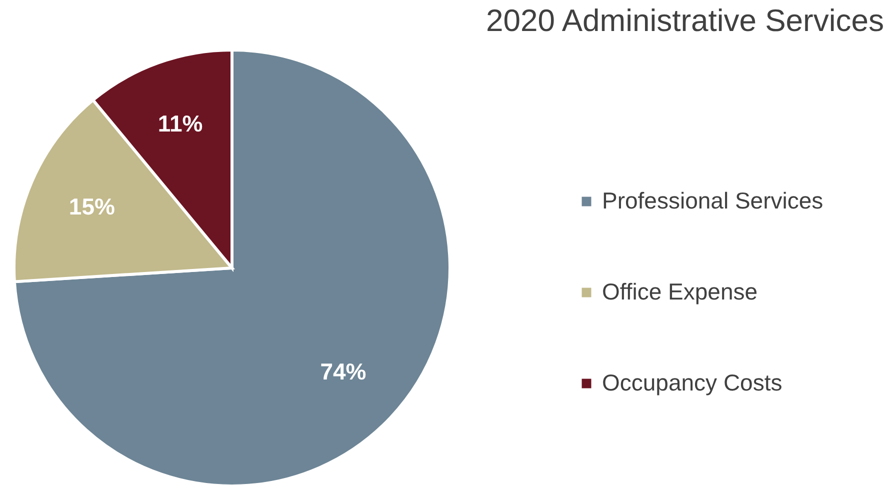  Describe the element at coordinates (180, 123) in the screenshot. I see `data-label: 11%` at that location.